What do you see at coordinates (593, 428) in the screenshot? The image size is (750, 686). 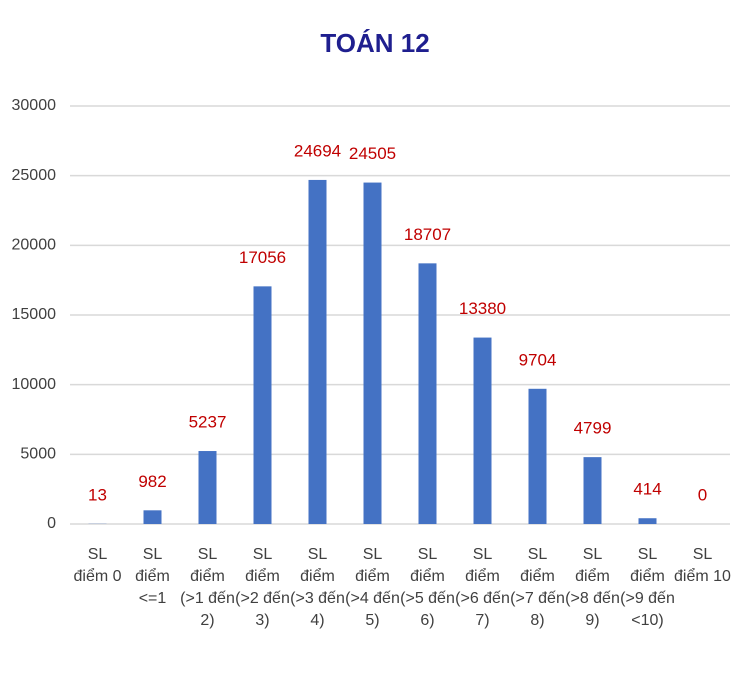 I see `data-label: 4799` at bounding box center [593, 428].